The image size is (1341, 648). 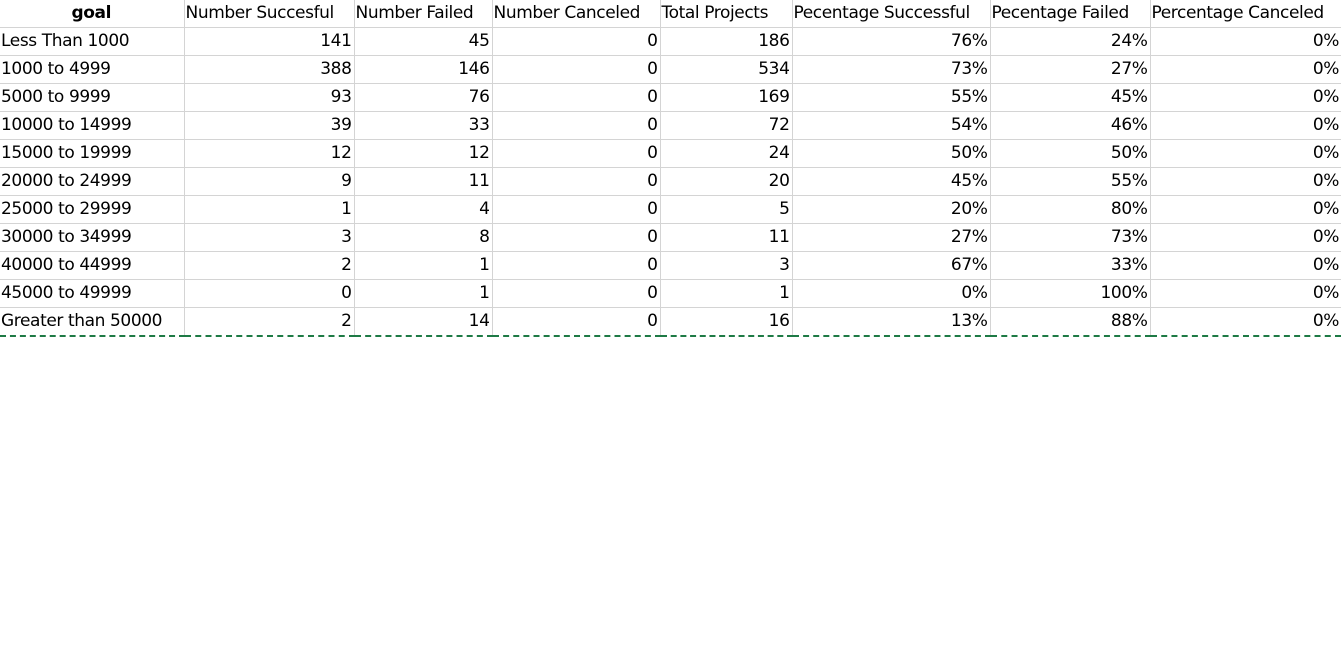 What do you see at coordinates (92, 97) in the screenshot?
I see `cell-goal: 5000 to 9999` at bounding box center [92, 97].